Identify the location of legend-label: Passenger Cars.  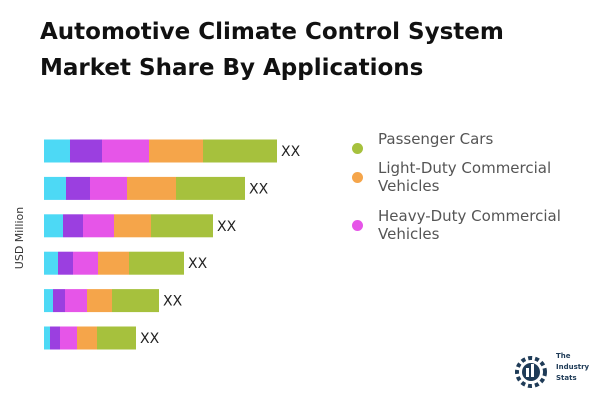
(436, 139).